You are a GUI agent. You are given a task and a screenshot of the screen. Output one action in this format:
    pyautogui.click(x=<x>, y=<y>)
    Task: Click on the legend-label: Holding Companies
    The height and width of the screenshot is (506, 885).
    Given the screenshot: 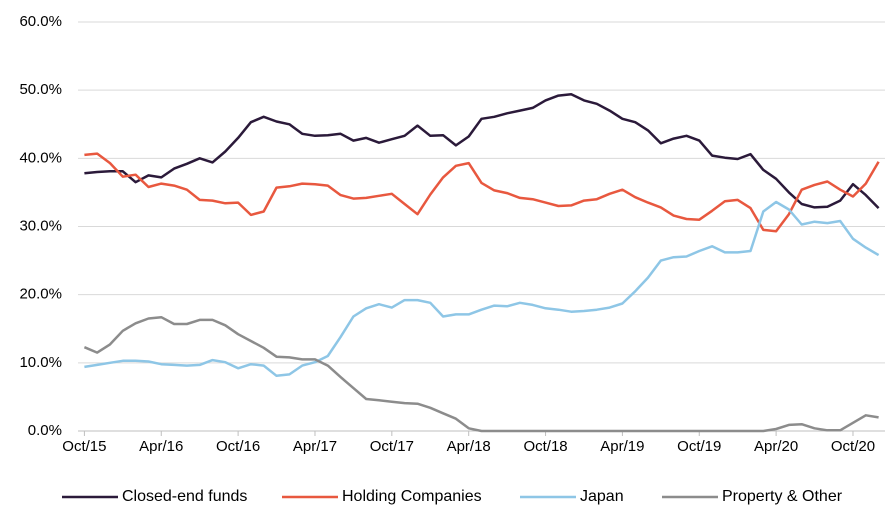 What is the action you would take?
    pyautogui.click(x=412, y=496)
    